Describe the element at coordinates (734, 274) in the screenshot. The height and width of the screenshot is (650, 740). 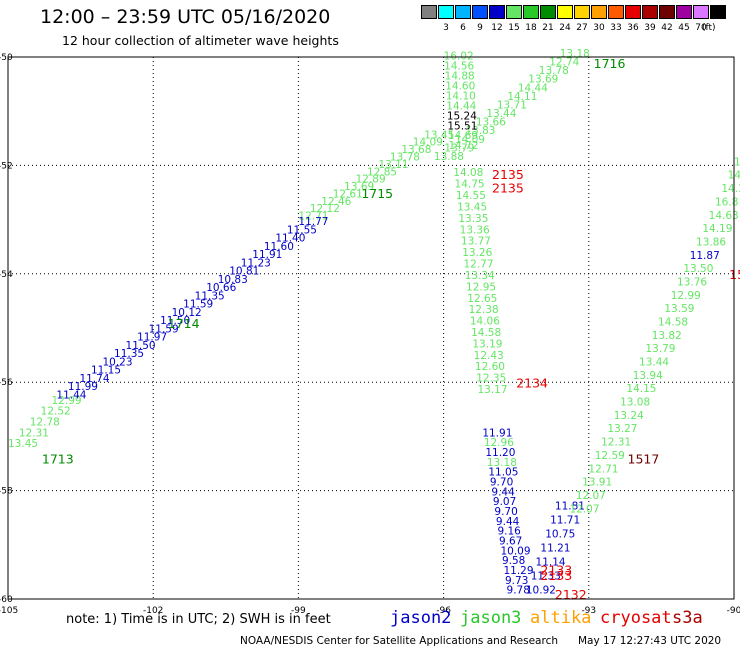
I see `pass-time-label: 15` at that location.